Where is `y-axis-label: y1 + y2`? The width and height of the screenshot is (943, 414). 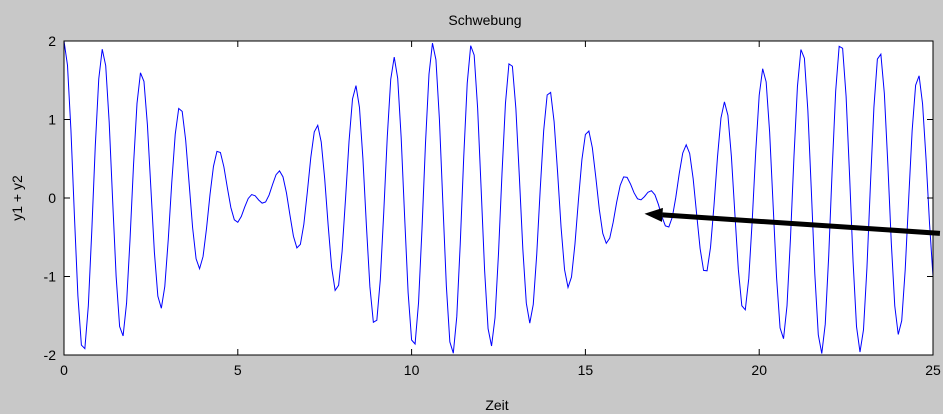
y-axis-label: y1 + y2 is located at coordinates (17, 198).